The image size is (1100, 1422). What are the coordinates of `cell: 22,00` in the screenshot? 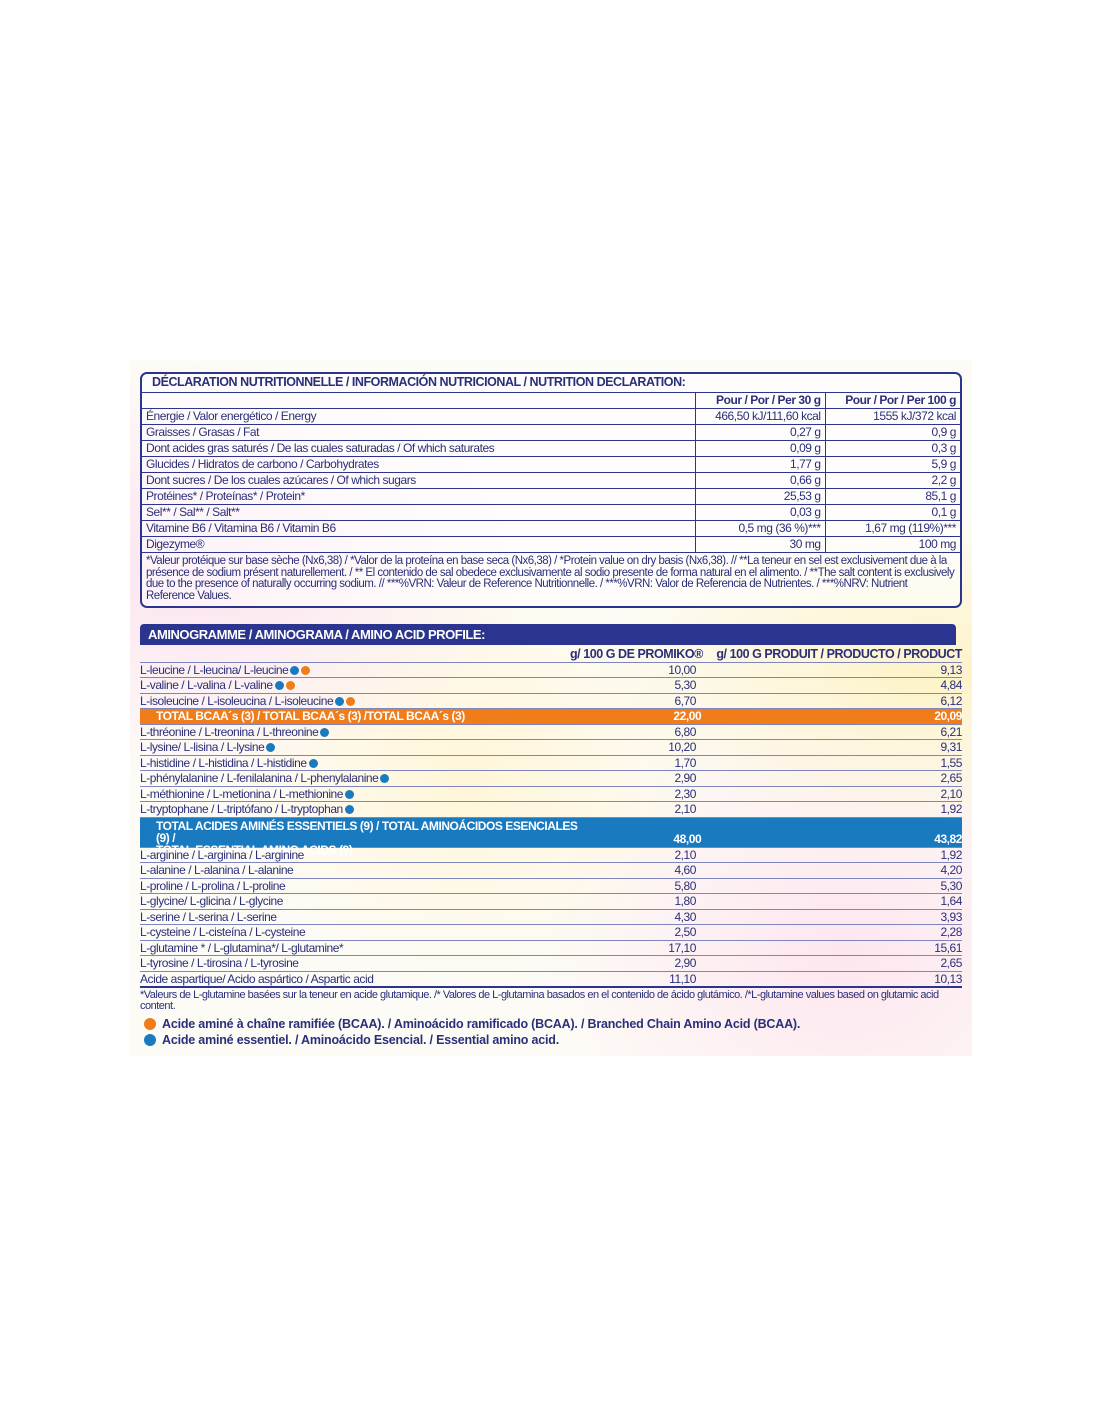 It's located at (687, 716).